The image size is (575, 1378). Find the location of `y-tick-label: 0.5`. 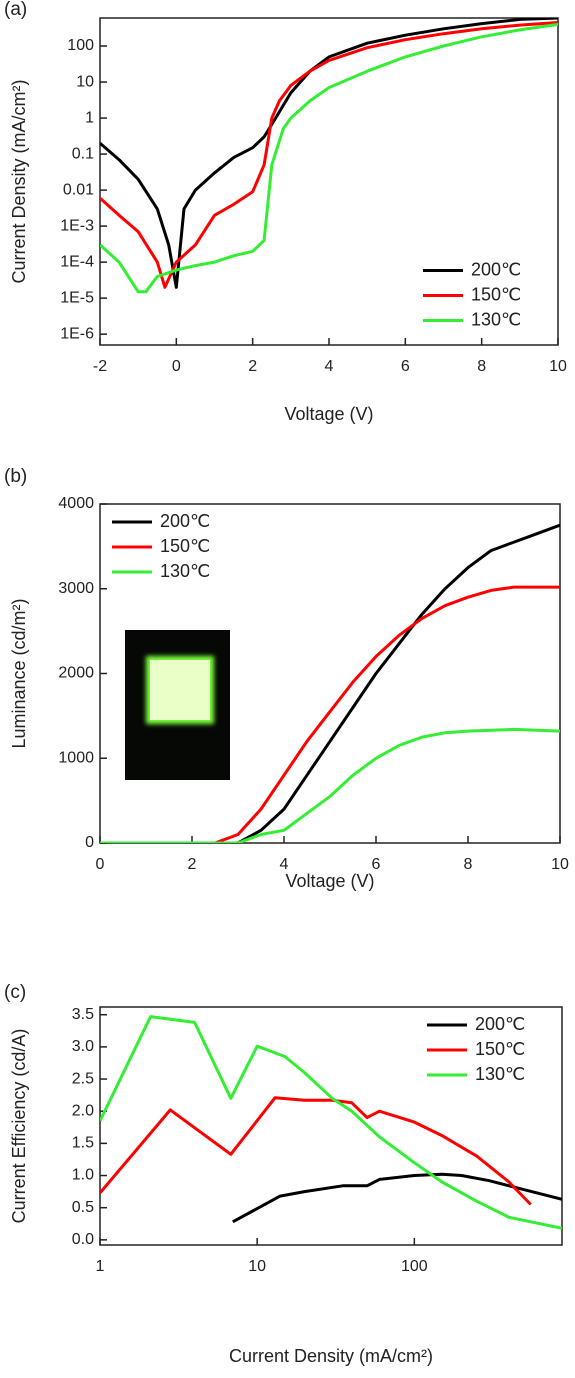

y-tick-label: 0.5 is located at coordinates (83, 1207).